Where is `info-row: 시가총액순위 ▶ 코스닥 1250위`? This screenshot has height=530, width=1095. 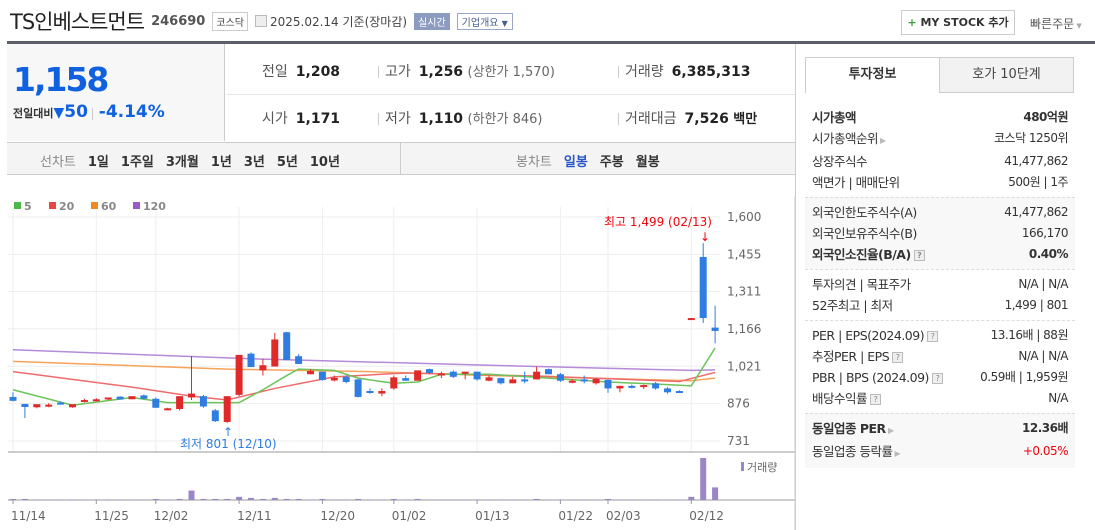 info-row: 시가총액순위 ▶ 코스닥 1250위 is located at coordinates (940, 139).